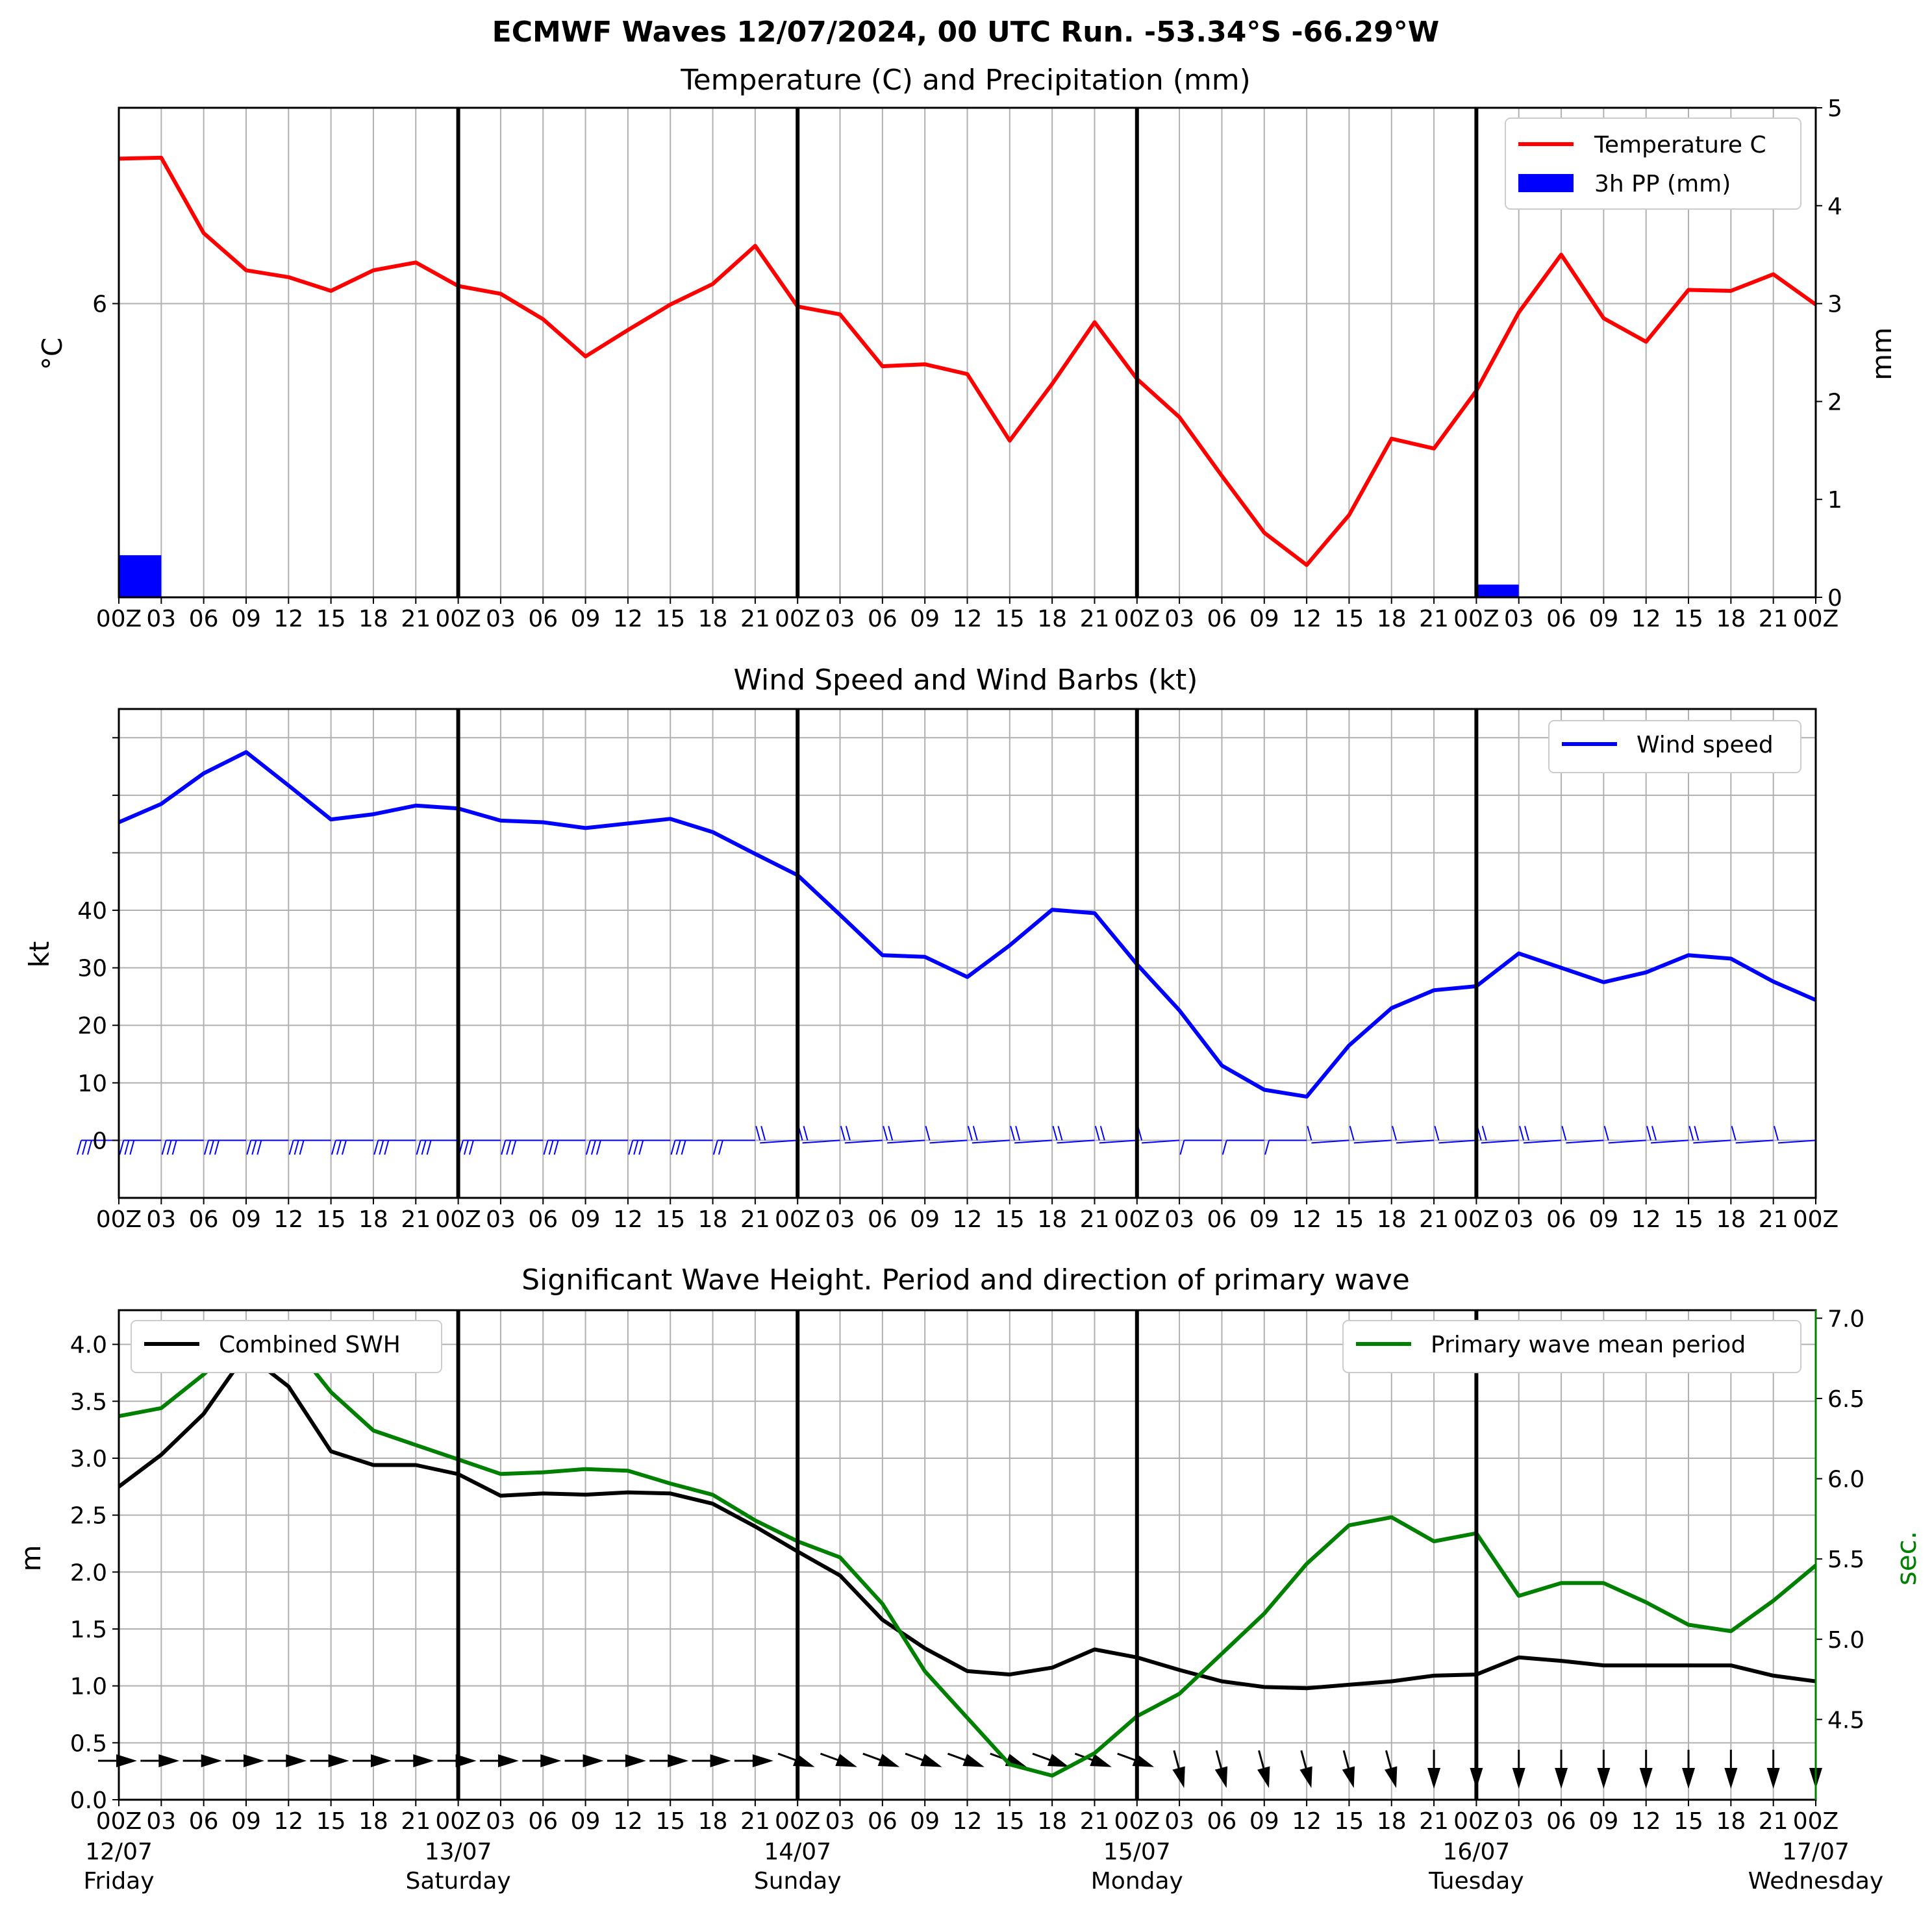 The width and height of the screenshot is (1932, 1914). Describe the element at coordinates (1680, 145) in the screenshot. I see `temperature-legend-label: Temperature C` at that location.